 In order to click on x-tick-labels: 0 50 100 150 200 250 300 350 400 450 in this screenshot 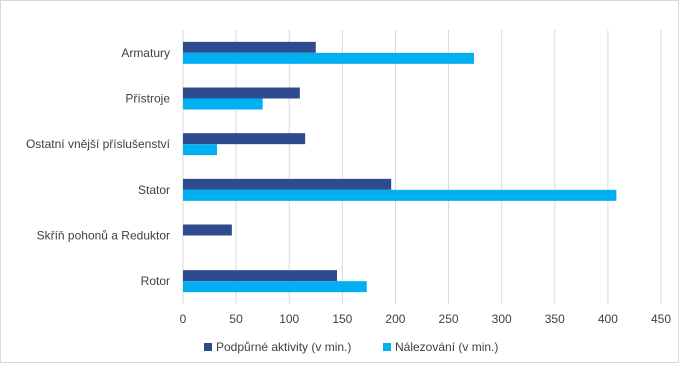, I will do `click(426, 319)`.